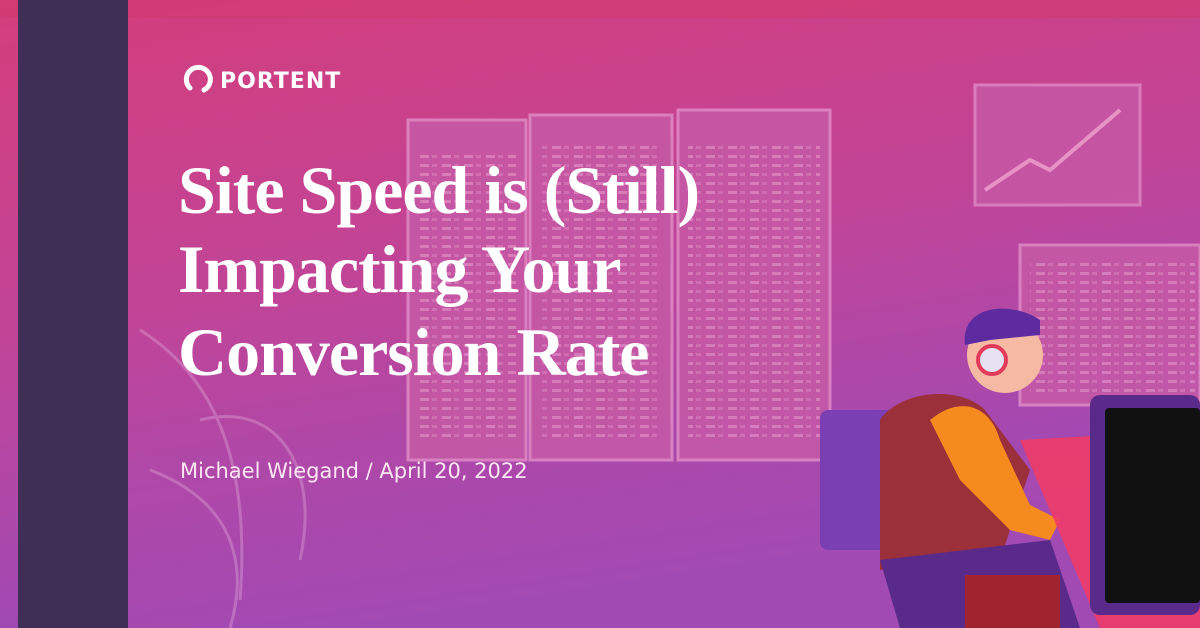  Describe the element at coordinates (600, 9) in the screenshot. I see `ceiling` at that location.